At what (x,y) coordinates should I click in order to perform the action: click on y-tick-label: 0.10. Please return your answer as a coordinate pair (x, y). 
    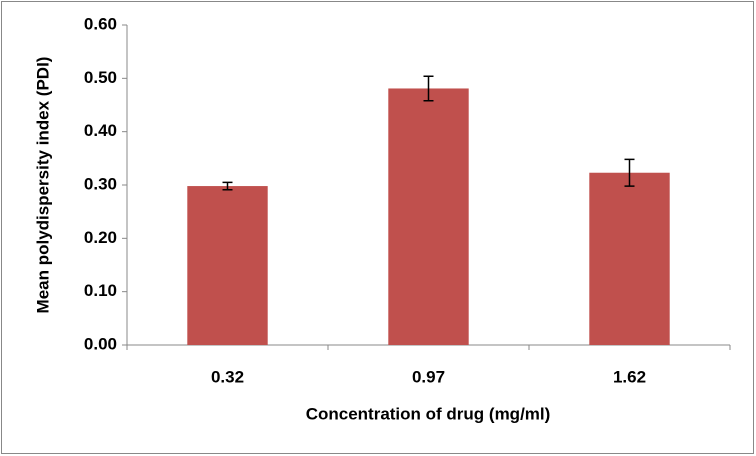
    Looking at the image, I should click on (100, 290).